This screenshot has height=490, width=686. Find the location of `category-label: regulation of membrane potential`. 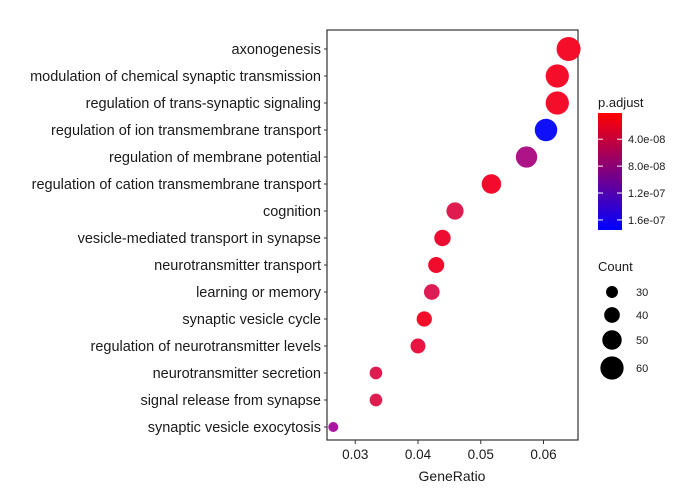

category-label: regulation of membrane potential is located at coordinates (215, 158).